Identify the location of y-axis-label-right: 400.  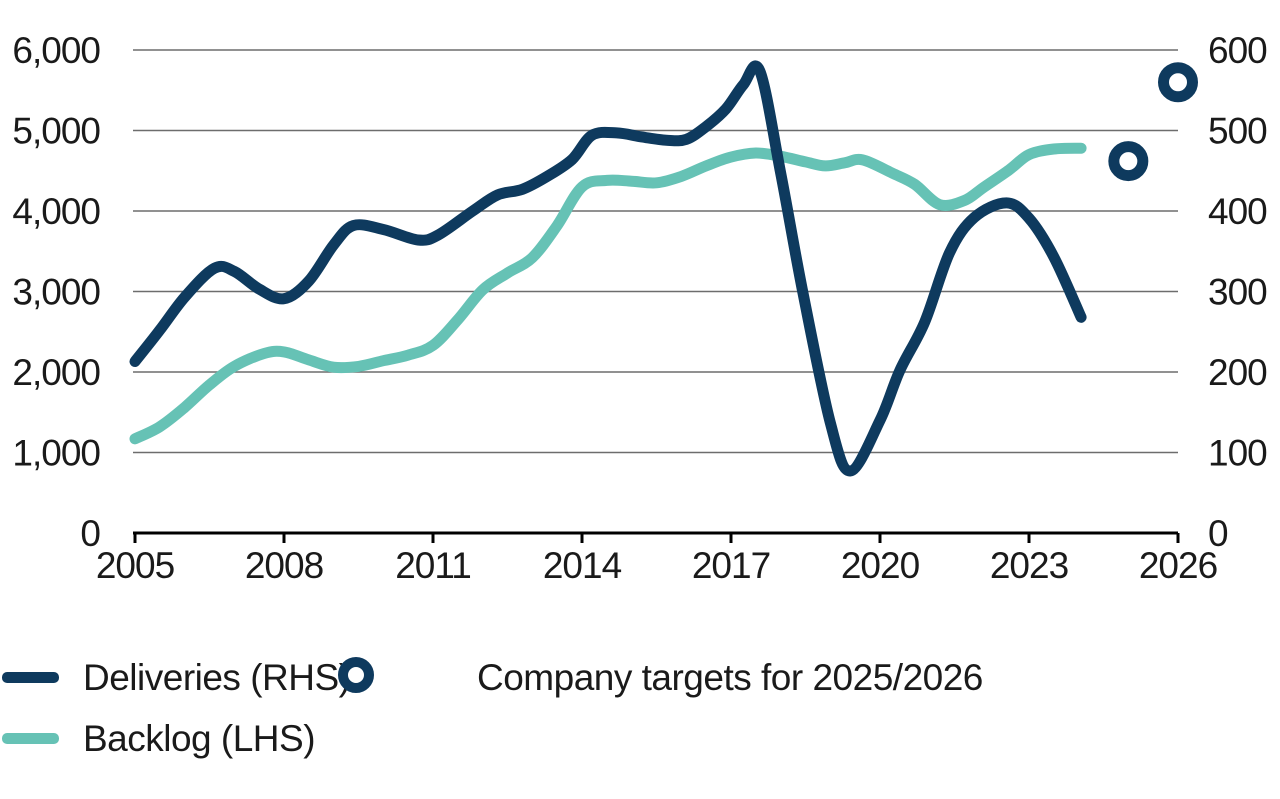
(1237, 211).